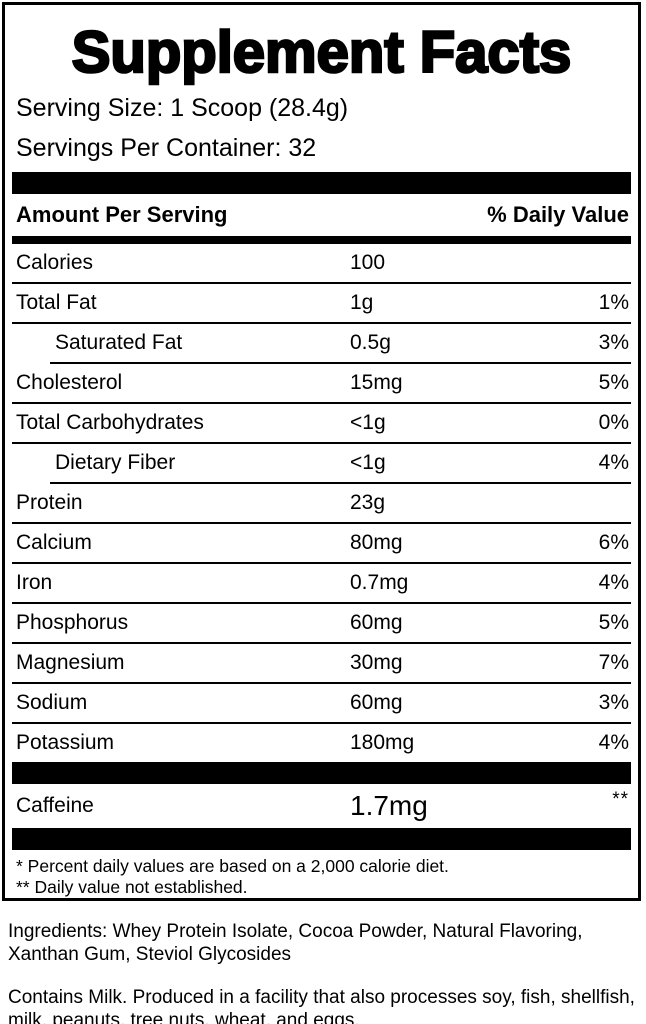 The height and width of the screenshot is (1024, 646). What do you see at coordinates (321, 543) in the screenshot?
I see `nutrient-row: Calcium 80mg 6%` at bounding box center [321, 543].